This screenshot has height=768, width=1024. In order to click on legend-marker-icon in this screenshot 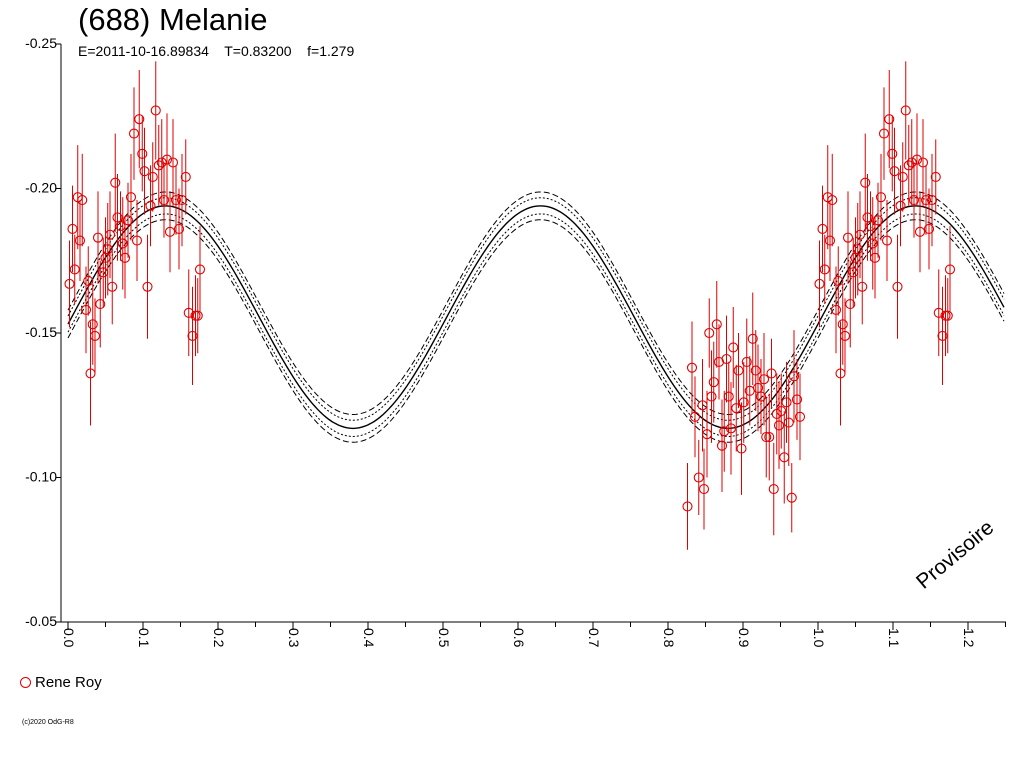, I will do `click(25, 682)`.